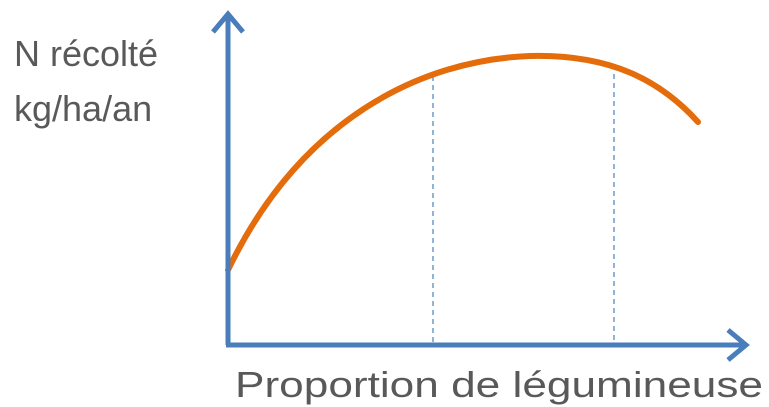  What do you see at coordinates (228, 22) in the screenshot?
I see `y-axis-arrow` at bounding box center [228, 22].